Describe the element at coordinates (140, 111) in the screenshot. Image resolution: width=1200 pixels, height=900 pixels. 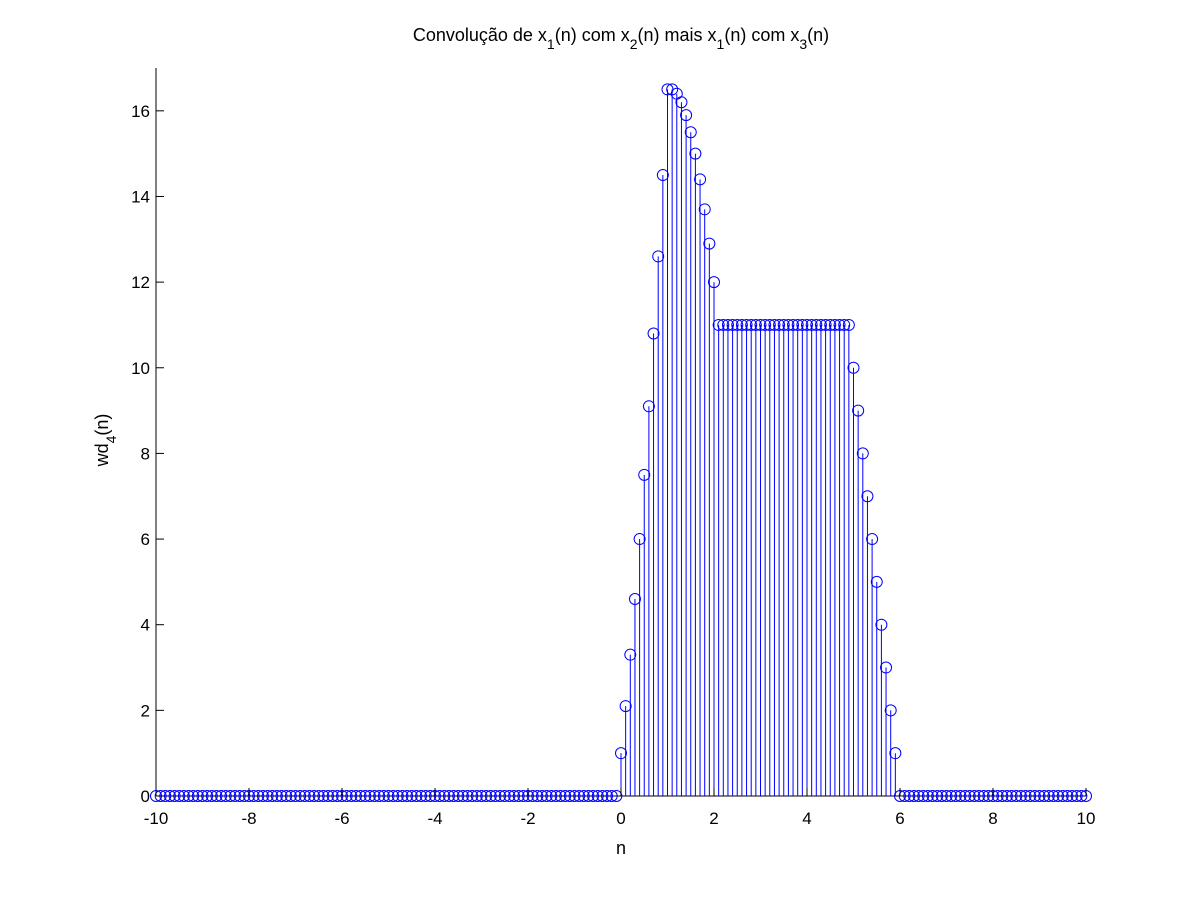
I see `y-tick-label: 16` at that location.